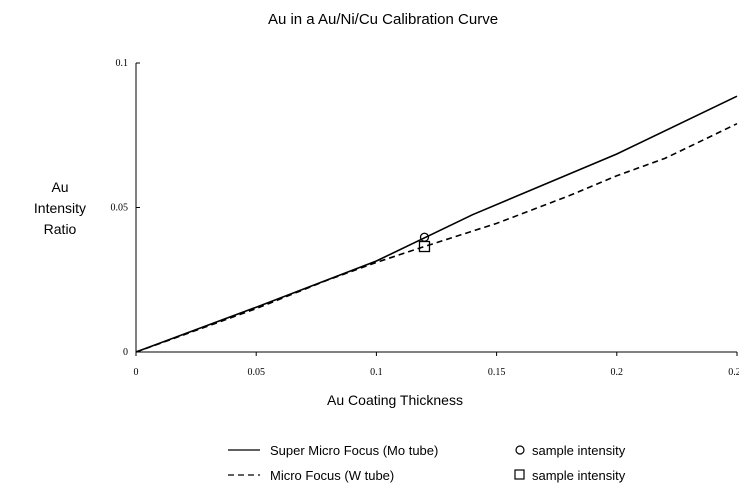  Describe the element at coordinates (579, 475) in the screenshot. I see `legend-label-marker-square: sample intensity` at that location.